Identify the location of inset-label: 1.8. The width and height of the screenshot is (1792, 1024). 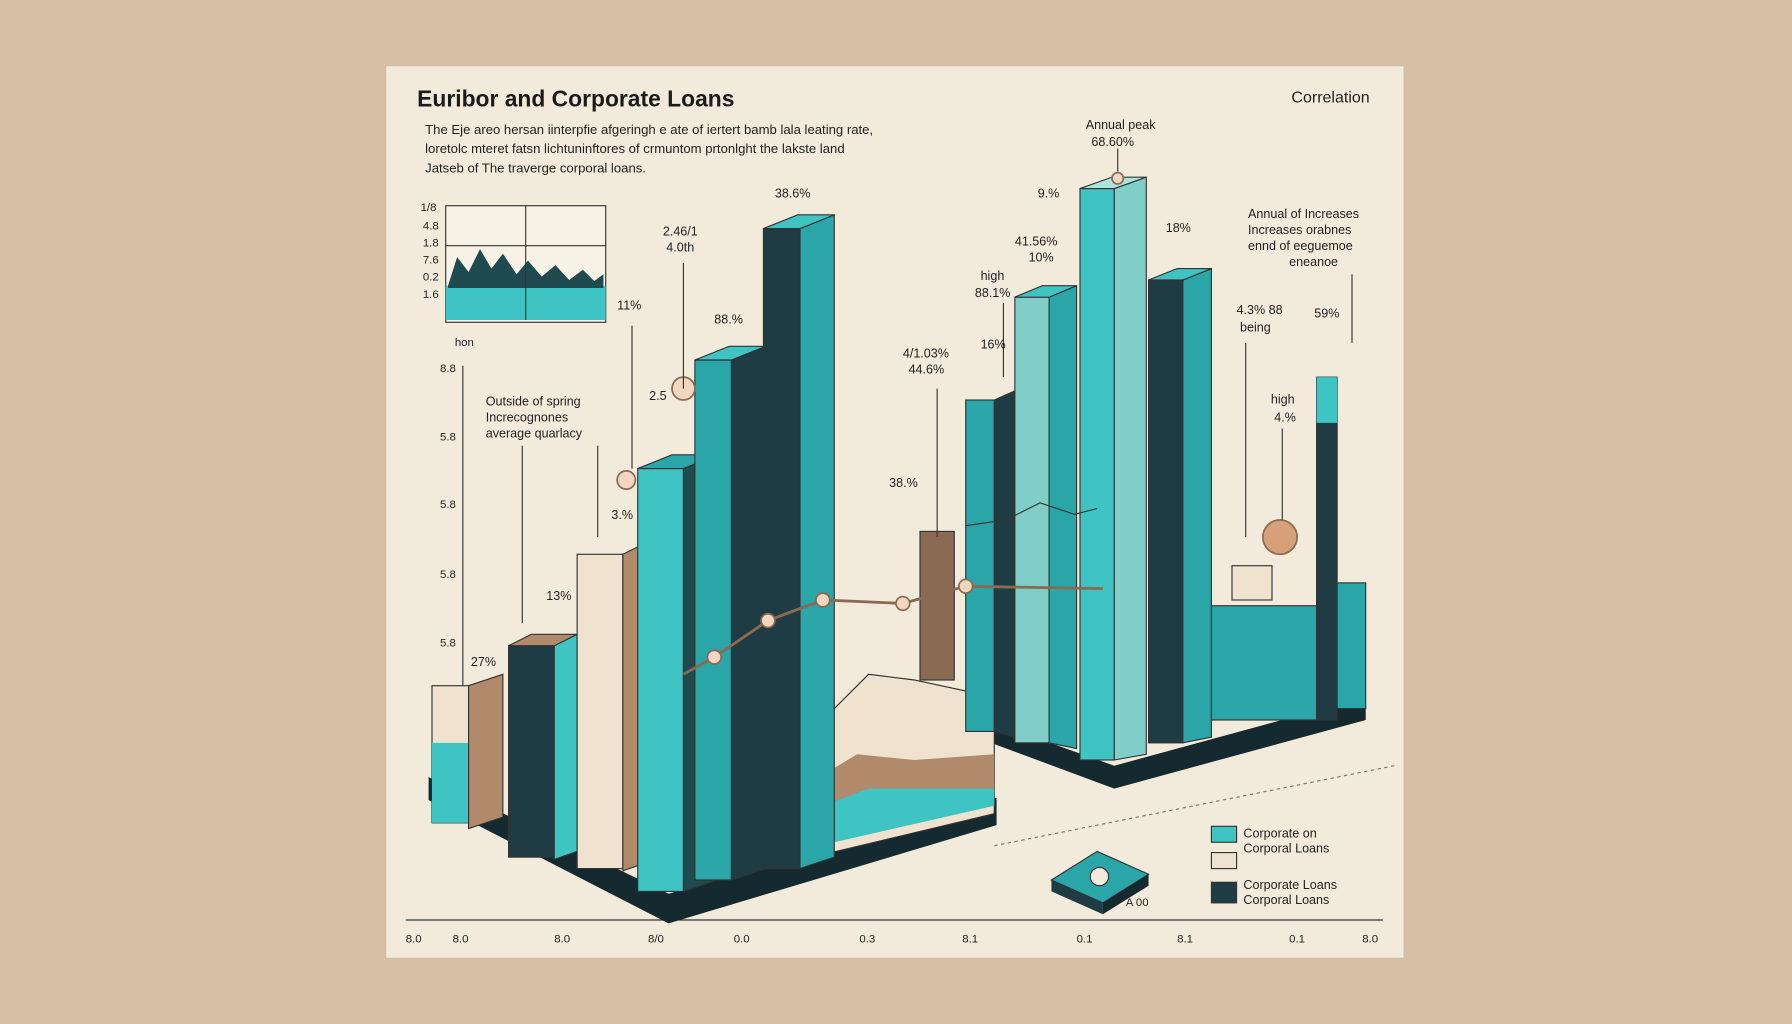
(431, 243).